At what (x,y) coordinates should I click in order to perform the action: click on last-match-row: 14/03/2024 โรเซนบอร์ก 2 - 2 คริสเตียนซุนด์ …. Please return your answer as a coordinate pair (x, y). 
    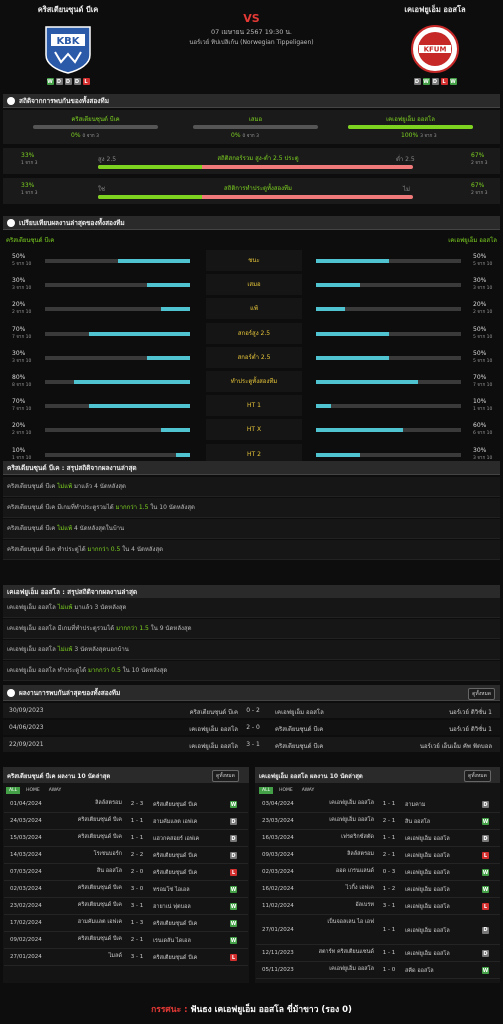
    Looking at the image, I should click on (126, 855).